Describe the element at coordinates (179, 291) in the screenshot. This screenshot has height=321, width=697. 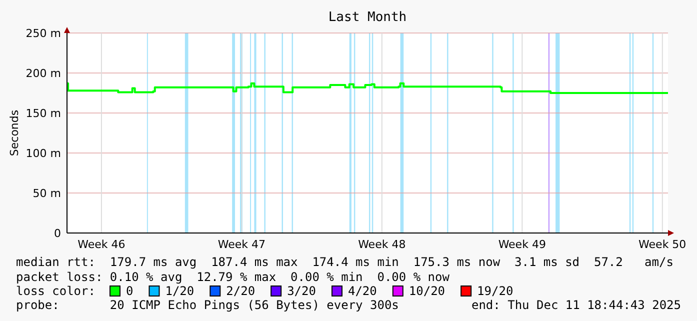
I see `legend-label: 1/20` at that location.